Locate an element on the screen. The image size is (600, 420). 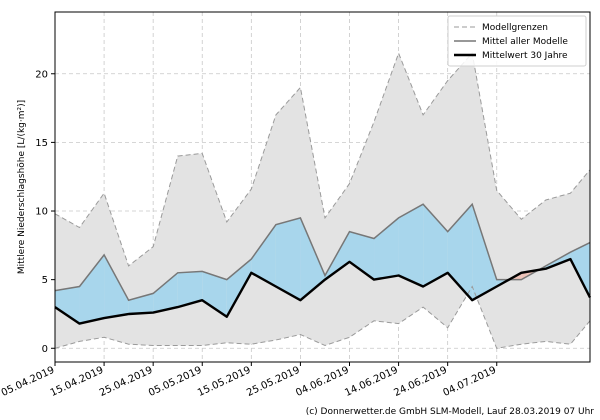
x-tick-label: 05.04.2019 is located at coordinates (28, 382).